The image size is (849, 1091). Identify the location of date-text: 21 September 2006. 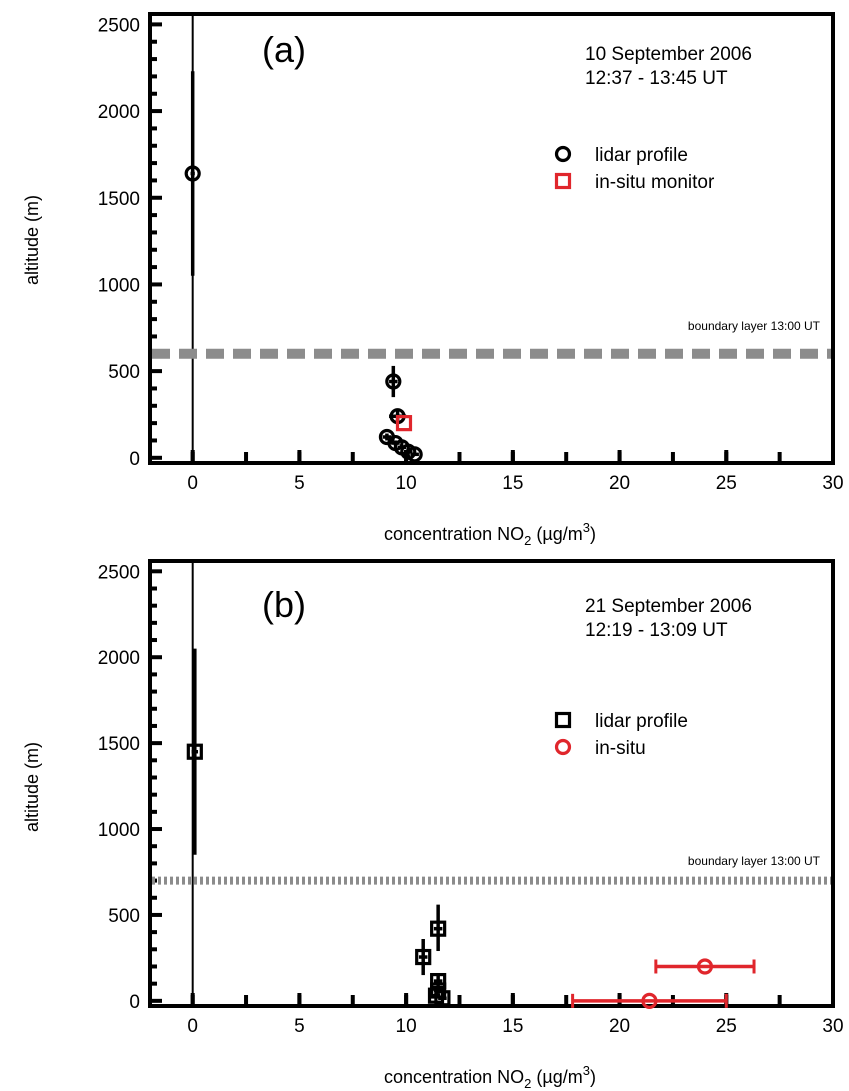
(668, 606).